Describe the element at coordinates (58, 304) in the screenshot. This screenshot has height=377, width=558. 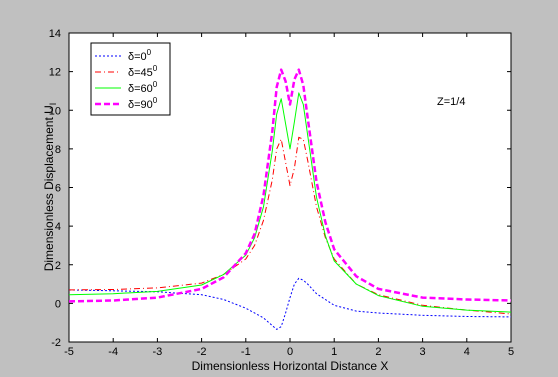
I see `y-tick-label: 0` at that location.